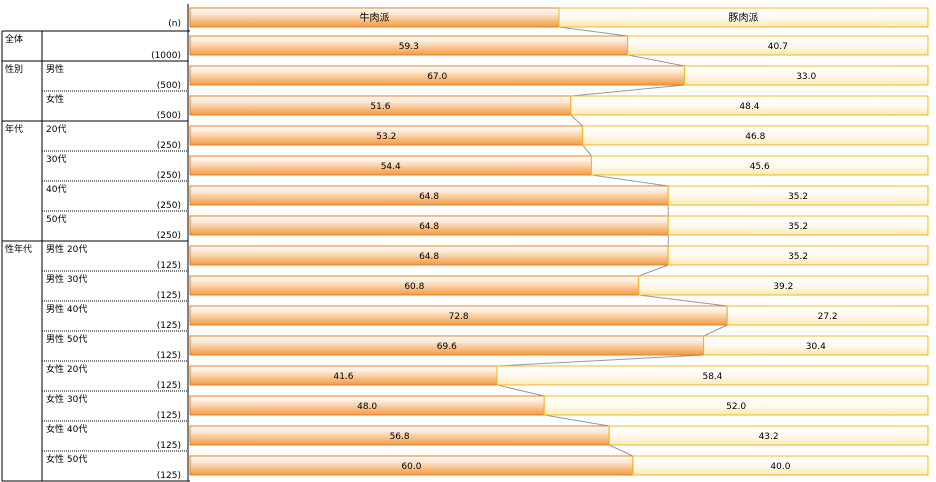  I want to click on value-label-beef: 60.0, so click(411, 467).